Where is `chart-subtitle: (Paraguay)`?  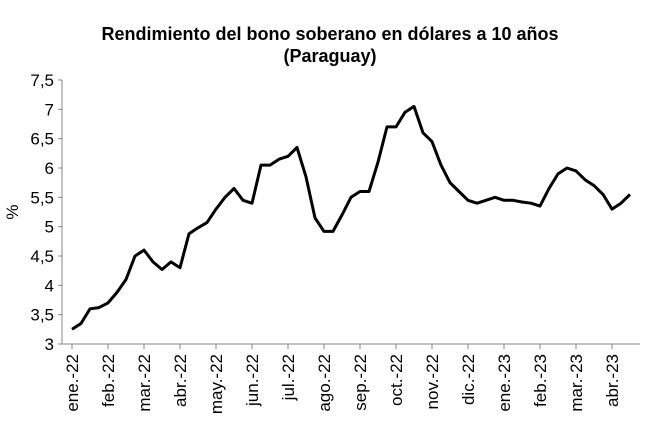
chart-subtitle: (Paraguay) is located at coordinates (329, 56).